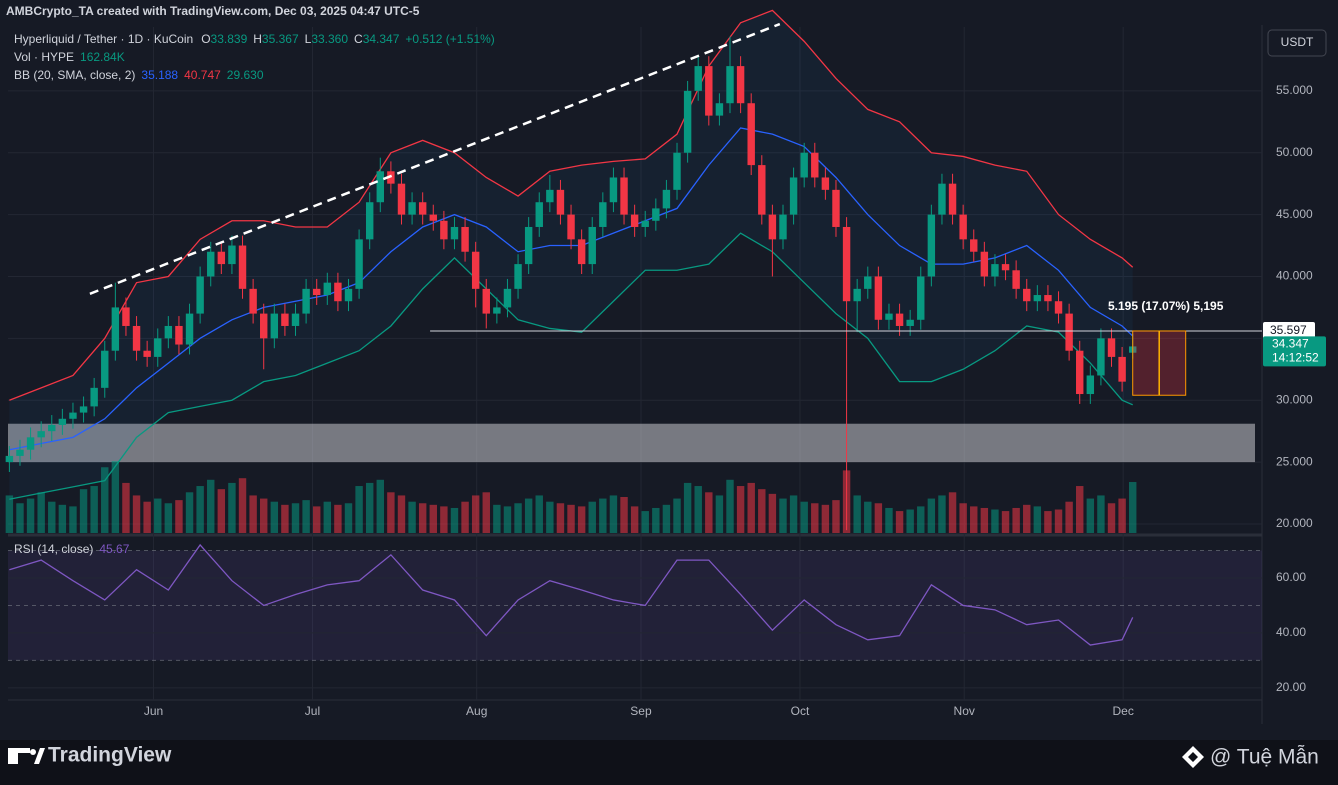  I want to click on ohlc-value: 33.360, so click(329, 39).